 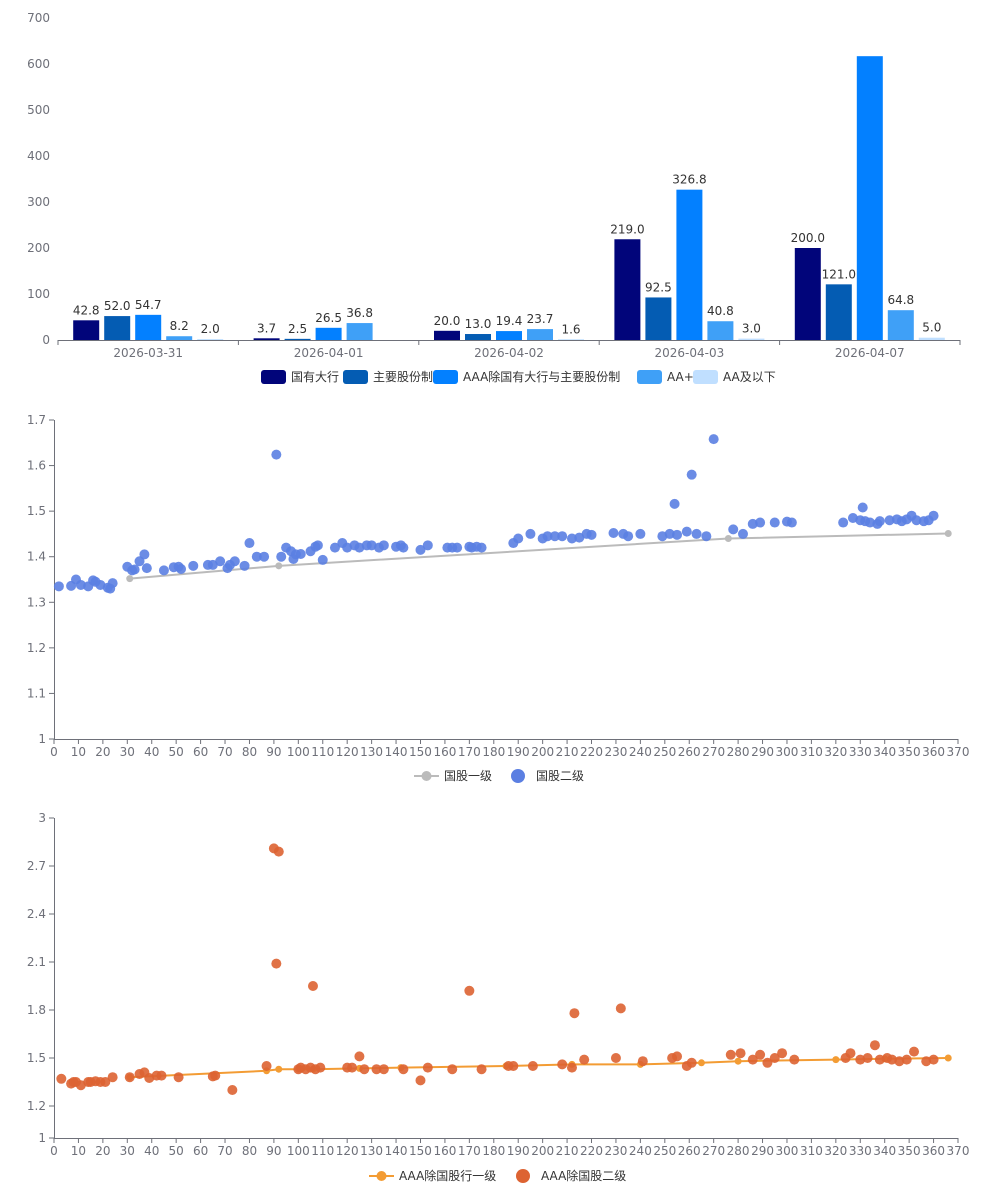 I want to click on legend-label: 主要股份制, so click(x=403, y=377).